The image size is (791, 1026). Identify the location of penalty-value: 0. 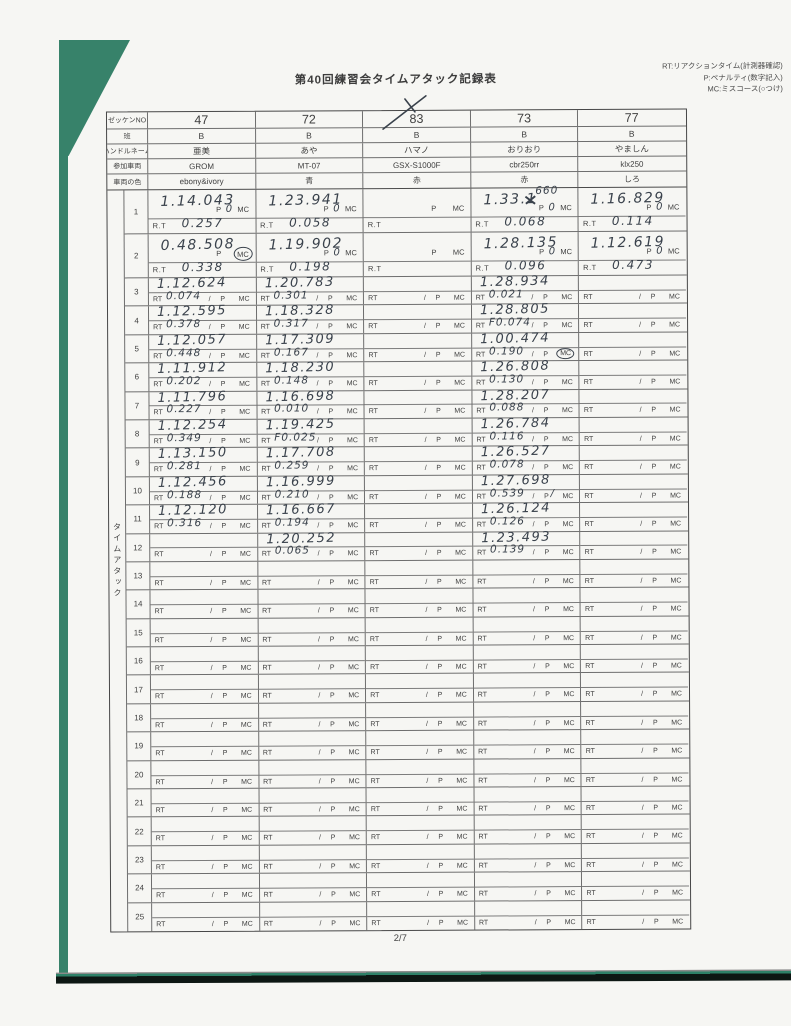
(551, 208).